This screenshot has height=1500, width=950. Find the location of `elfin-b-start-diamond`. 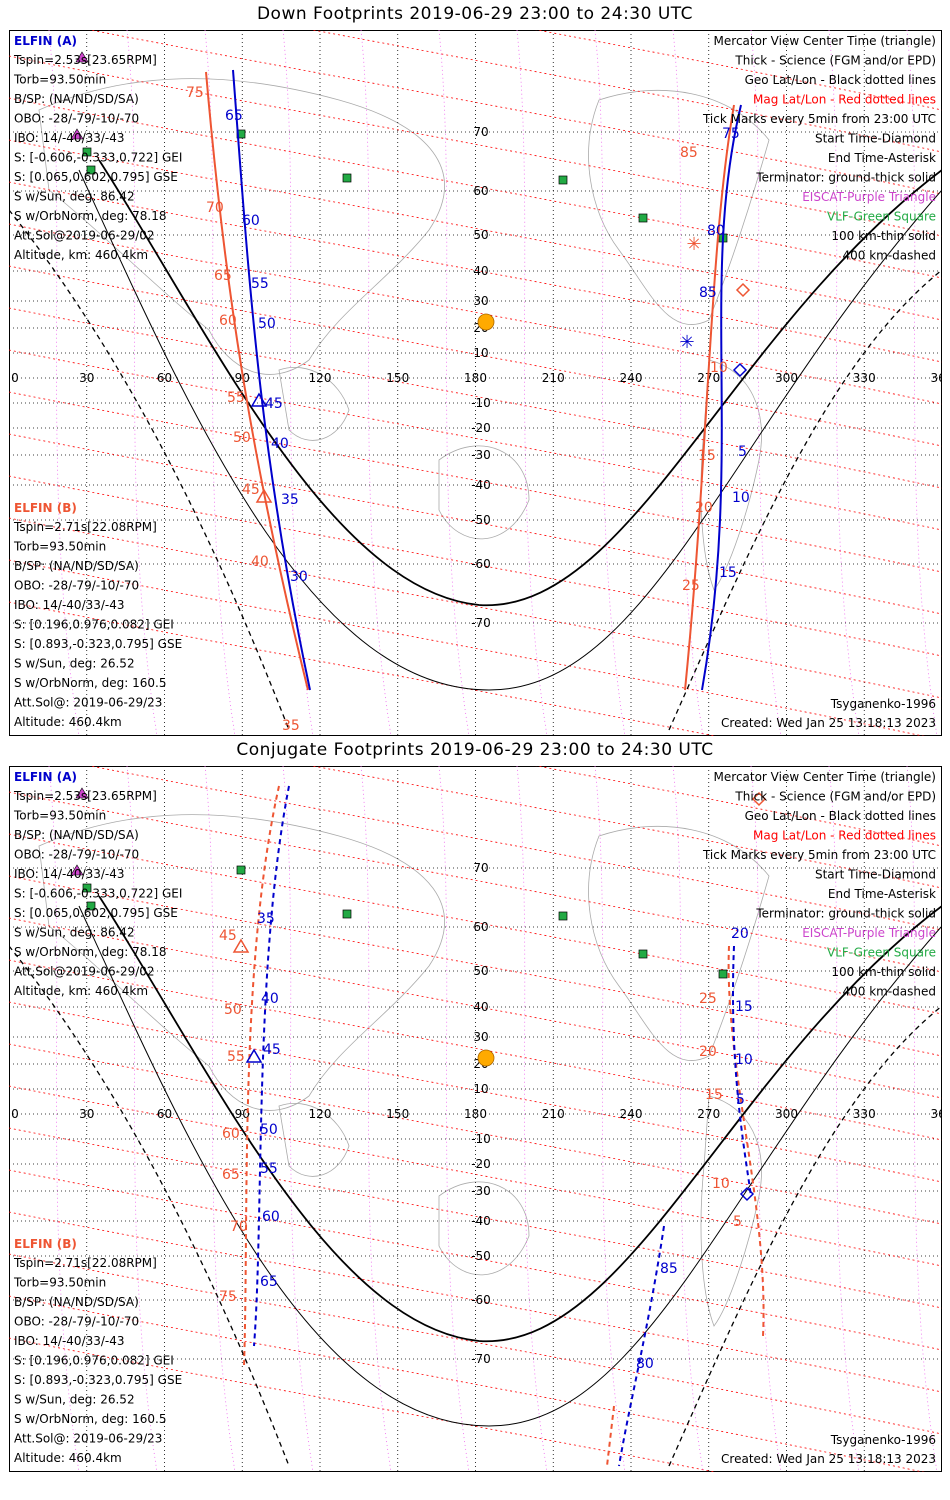

elfin-b-start-diamond is located at coordinates (759, 799).